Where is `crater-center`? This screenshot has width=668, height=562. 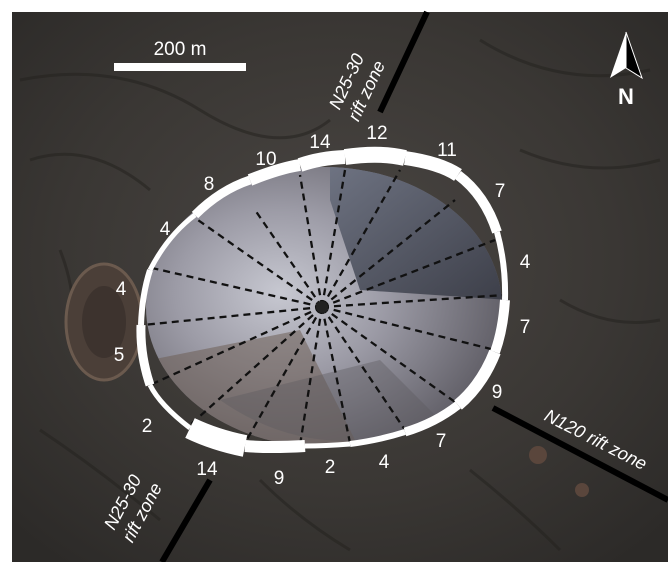 crater-center is located at coordinates (322, 307).